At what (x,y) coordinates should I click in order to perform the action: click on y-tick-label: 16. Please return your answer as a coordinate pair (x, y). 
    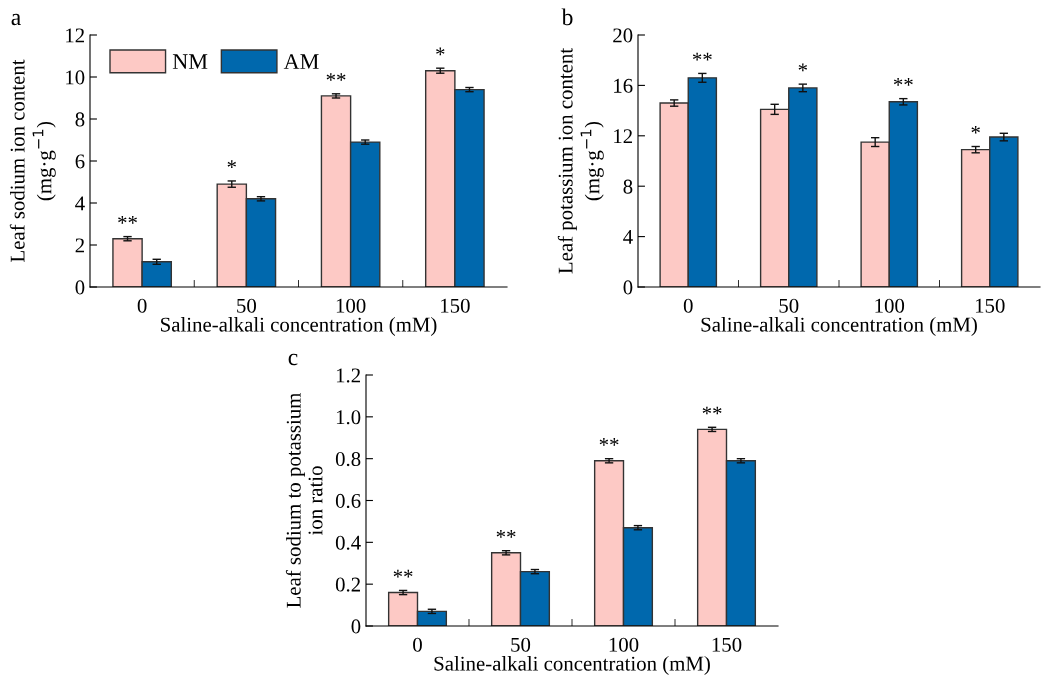
    Looking at the image, I should click on (623, 85).